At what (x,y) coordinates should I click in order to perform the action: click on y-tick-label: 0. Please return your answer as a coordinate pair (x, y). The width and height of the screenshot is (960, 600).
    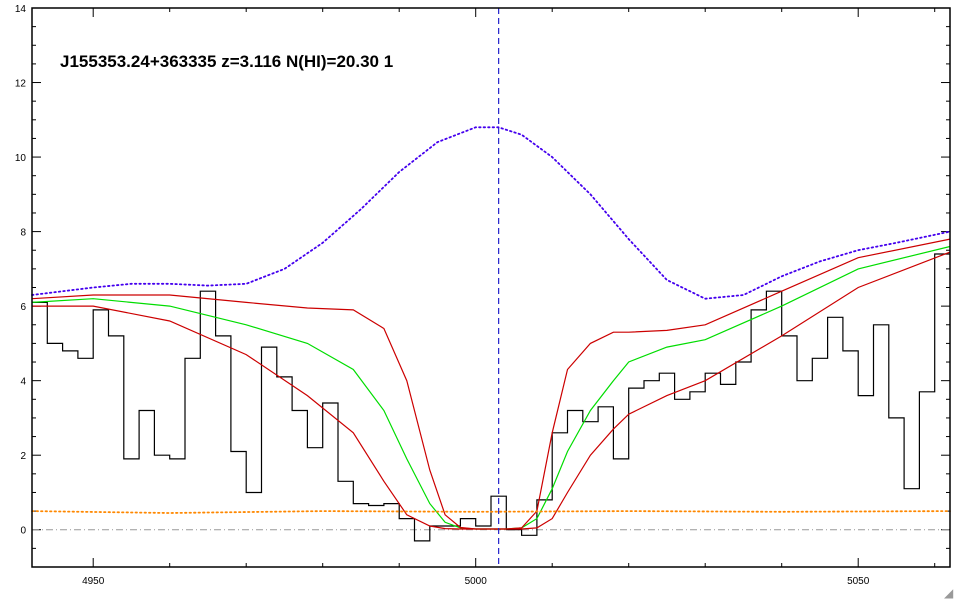
    Looking at the image, I should click on (23, 531).